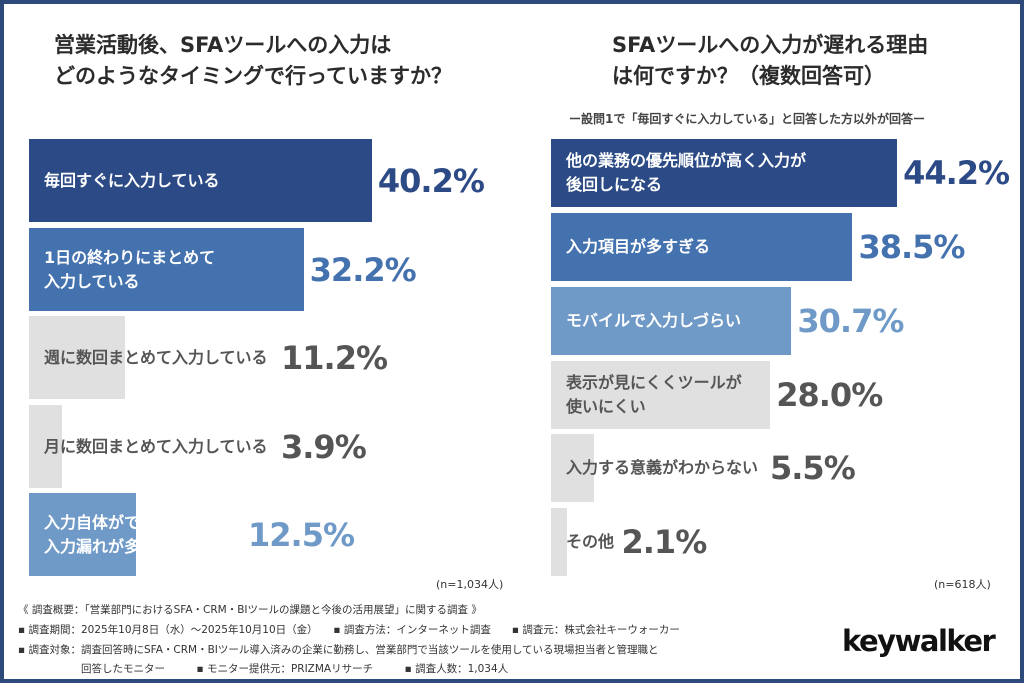 This screenshot has height=683, width=1024. I want to click on bar-label: 入力する意義がわからない, so click(662, 467).